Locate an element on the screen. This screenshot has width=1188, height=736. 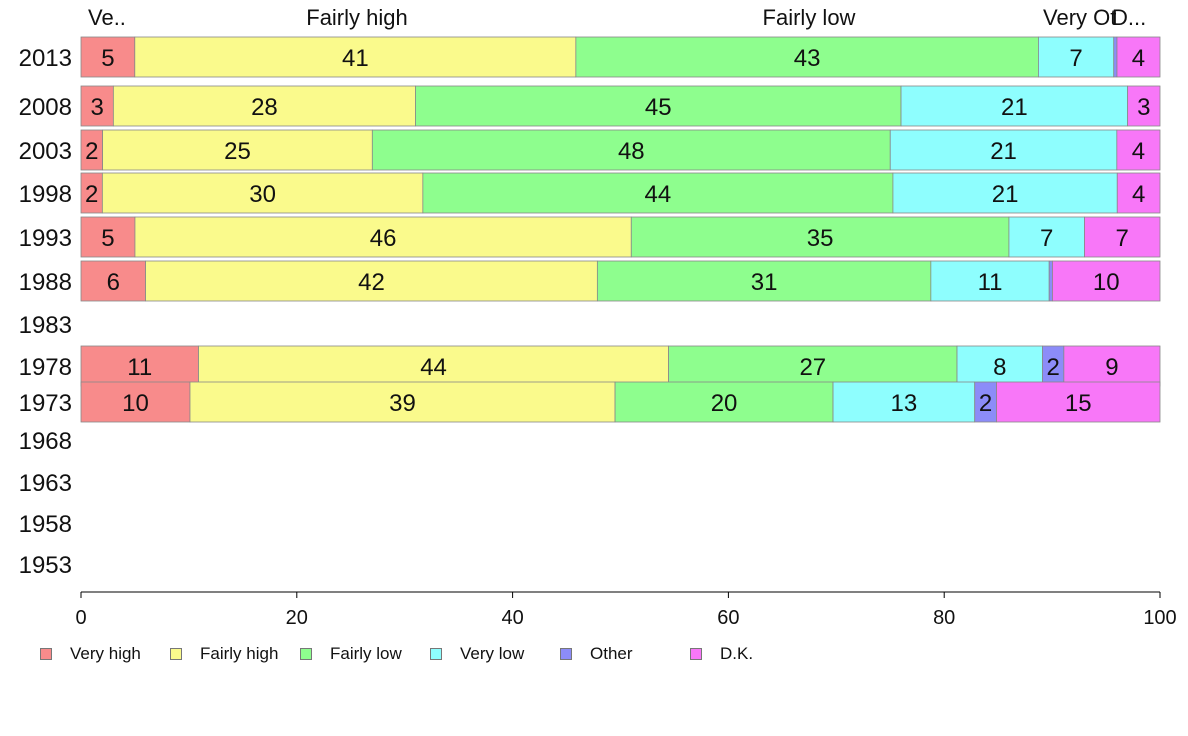
bar-label-2003-fairly-high: 25 is located at coordinates (237, 151).